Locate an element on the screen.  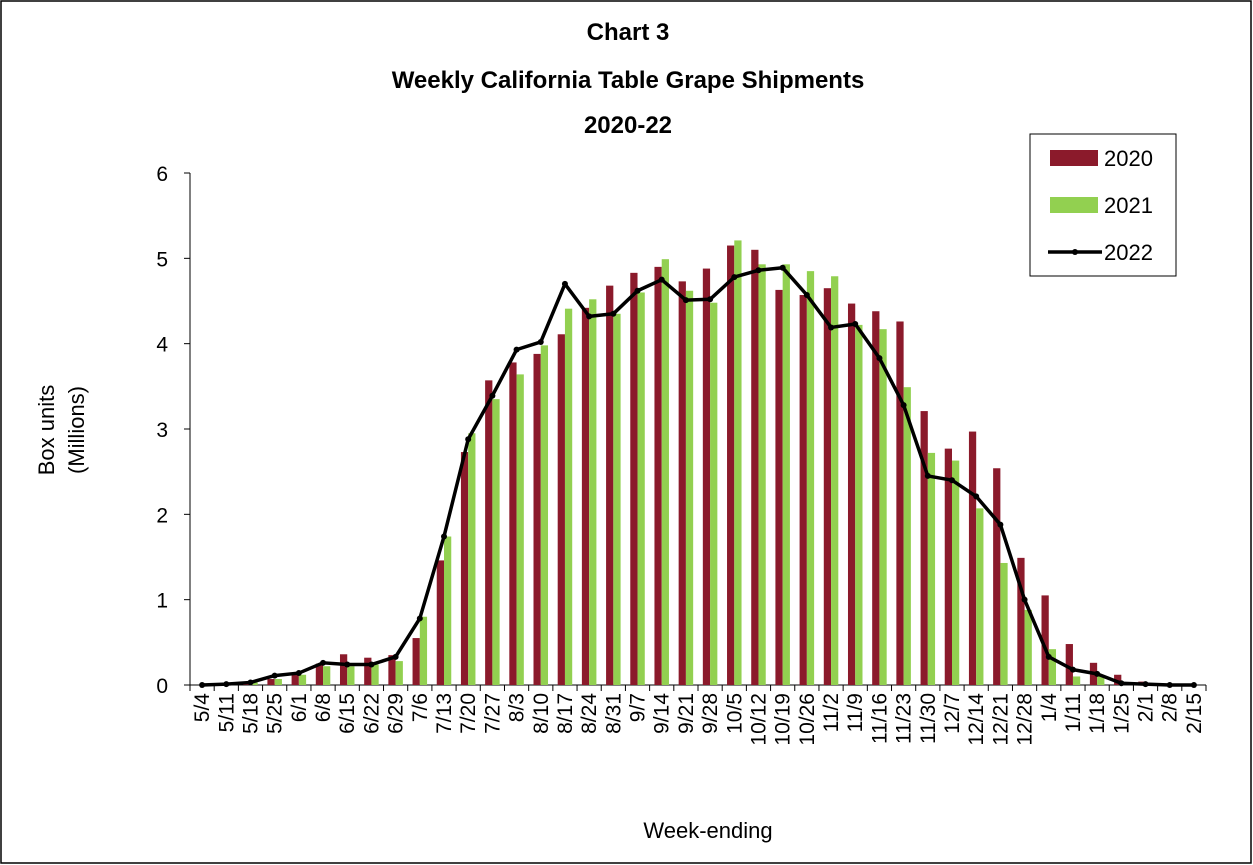
x-tick-label: 11/30 is located at coordinates (928, 718).